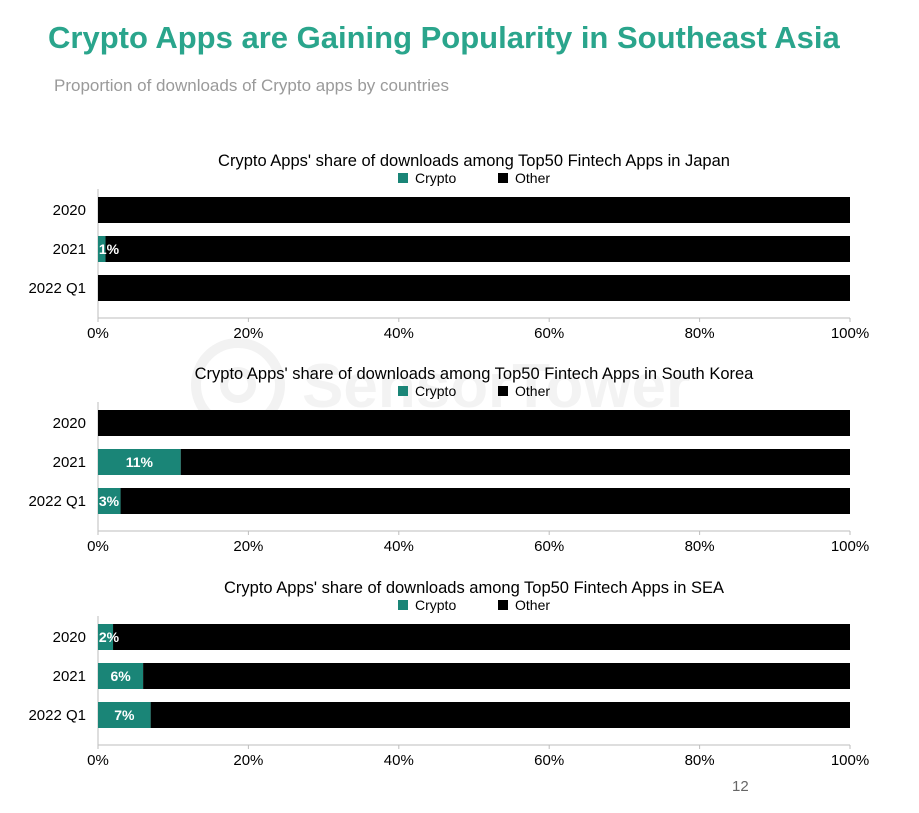  Describe the element at coordinates (109, 249) in the screenshot. I see `data-label-crypto: 1%` at that location.